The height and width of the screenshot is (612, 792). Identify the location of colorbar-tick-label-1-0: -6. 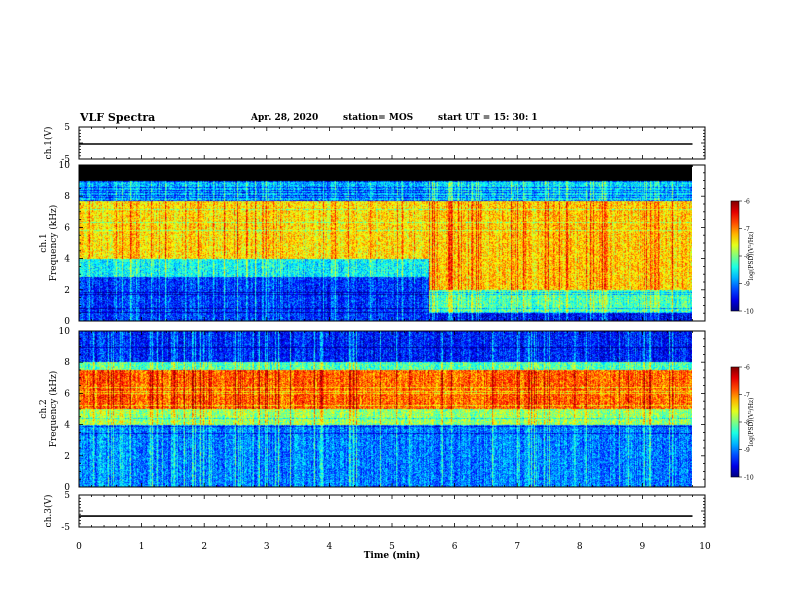
(747, 202).